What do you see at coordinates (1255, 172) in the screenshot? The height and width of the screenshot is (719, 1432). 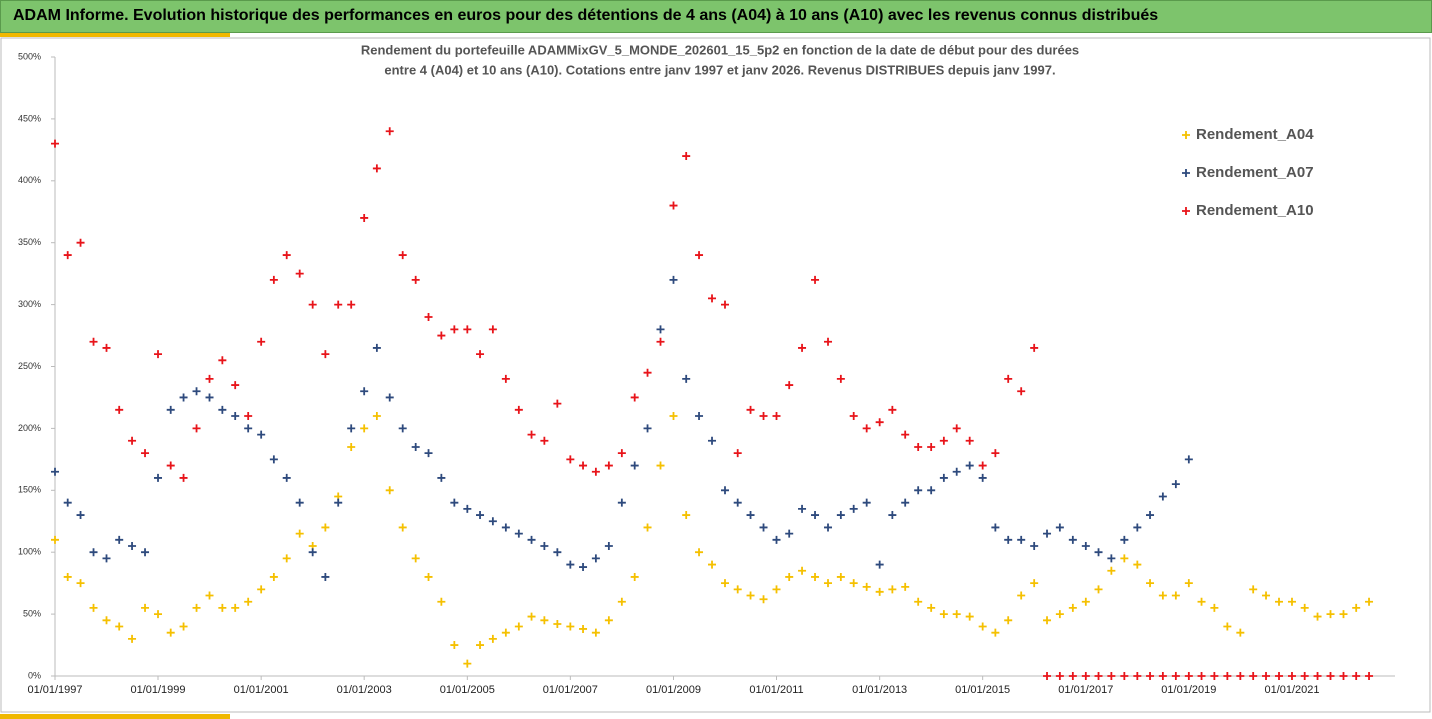 I see `legend-label: Rendement_A07` at bounding box center [1255, 172].